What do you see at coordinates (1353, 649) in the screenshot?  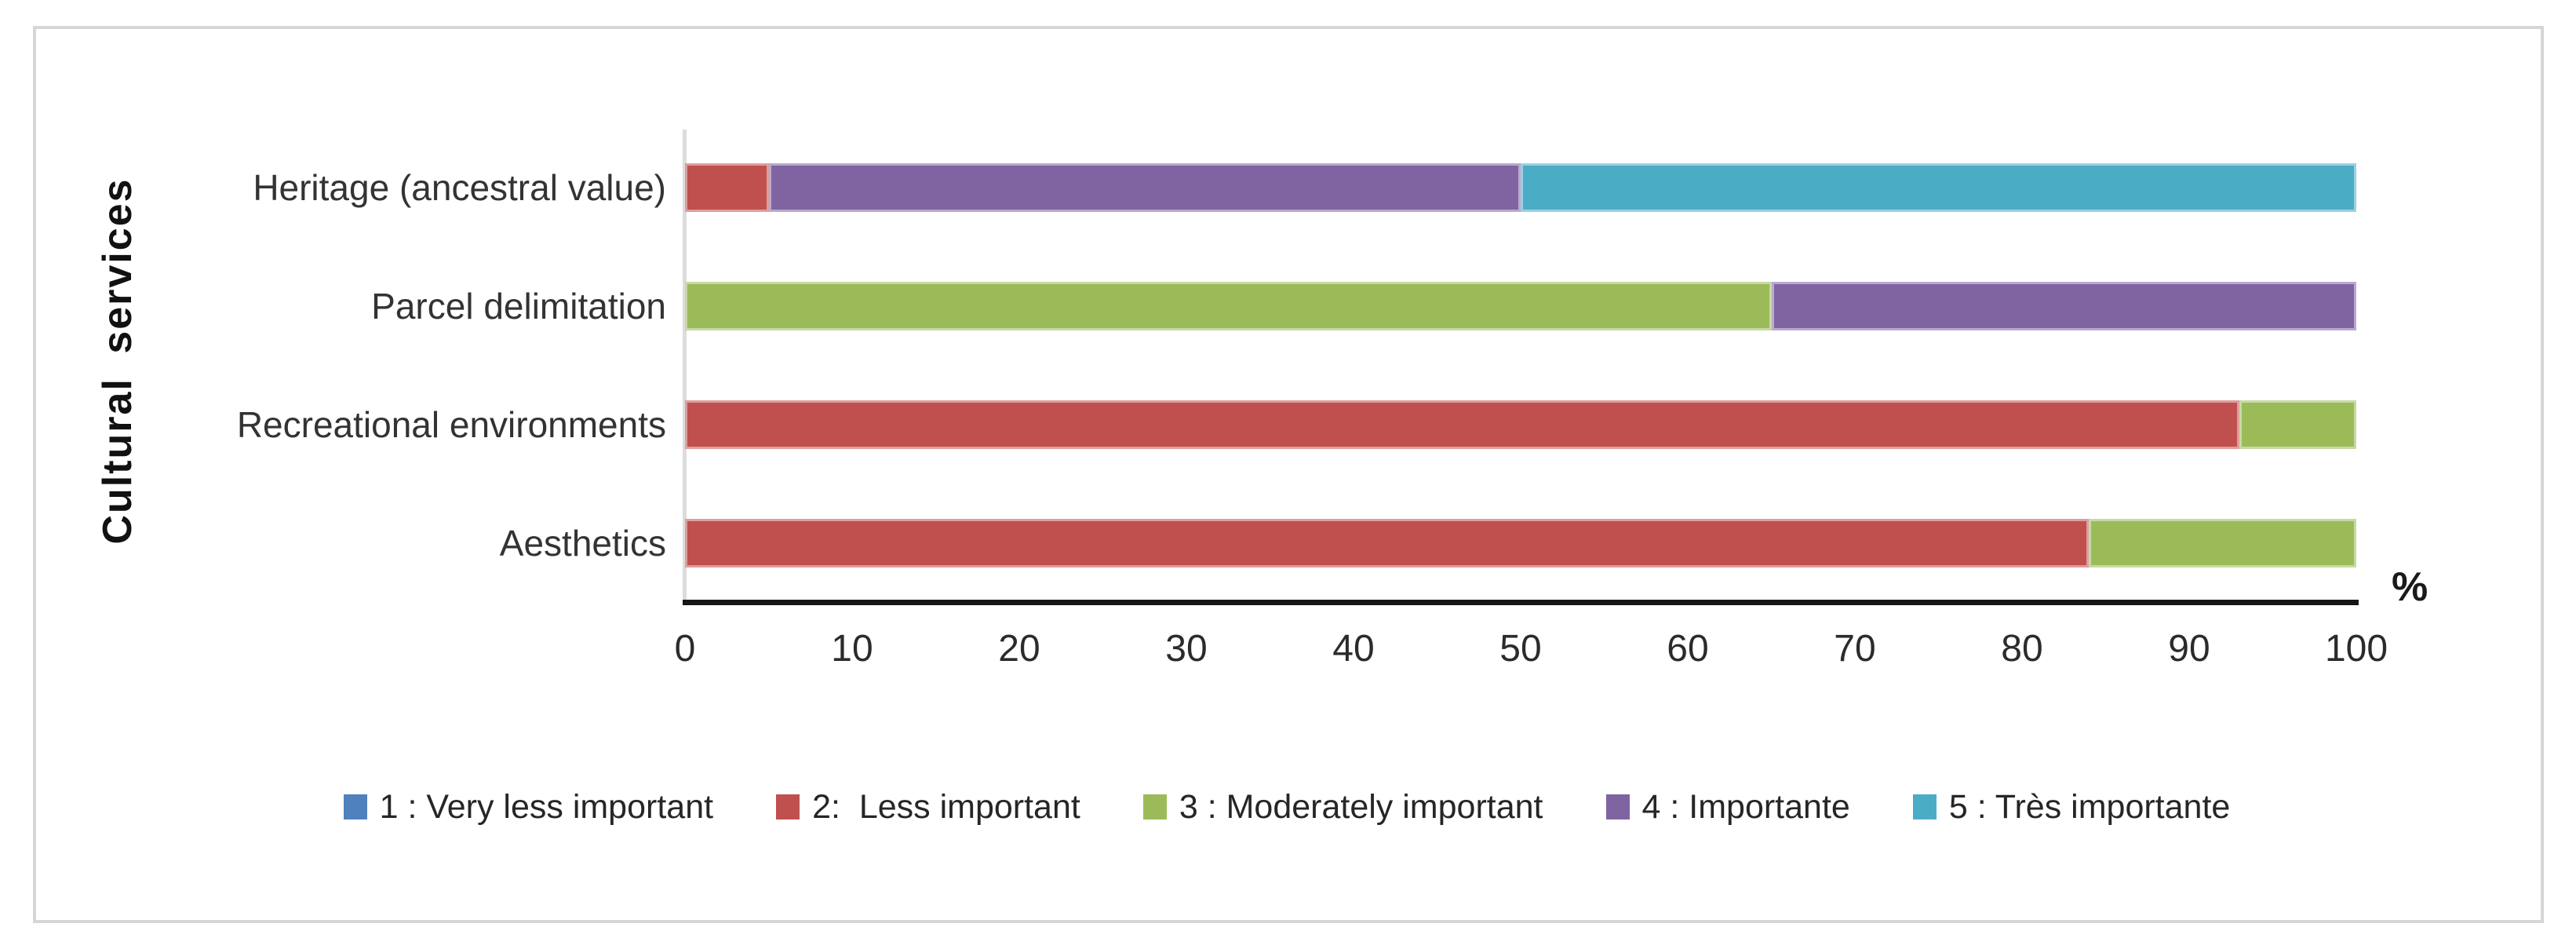 I see `x-tick-label: 40` at bounding box center [1353, 649].